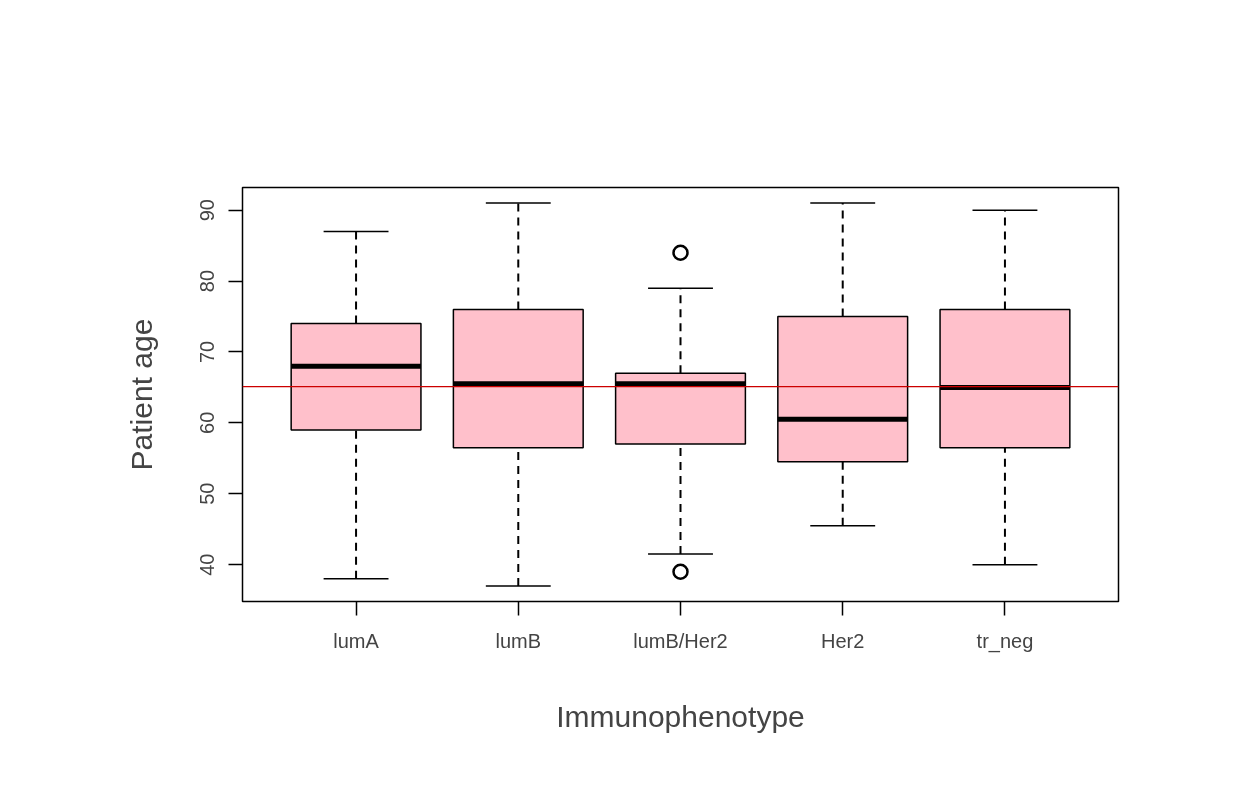  Describe the element at coordinates (680, 640) in the screenshot. I see `x-tick-label: lumB/Her2` at that location.